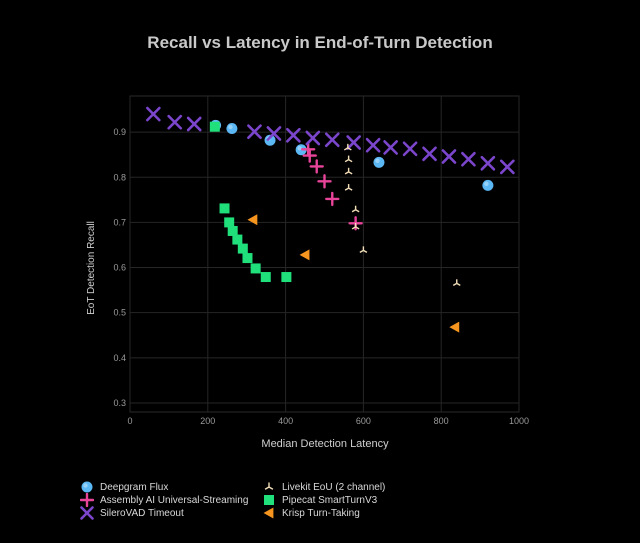 Image resolution: width=640 pixels, height=543 pixels. Describe the element at coordinates (134, 487) in the screenshot. I see `legend-label: Deepgram Flux` at that location.